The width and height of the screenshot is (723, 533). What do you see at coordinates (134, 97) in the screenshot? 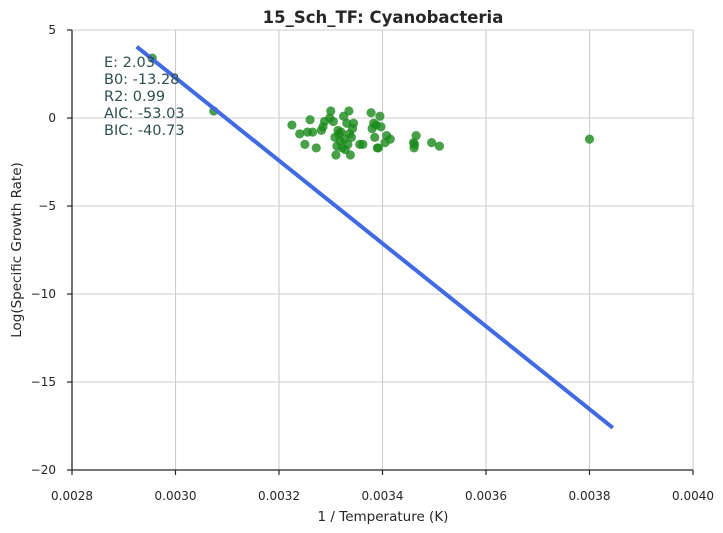
I see `fit-stat-text: R2: 0.99` at bounding box center [134, 97].